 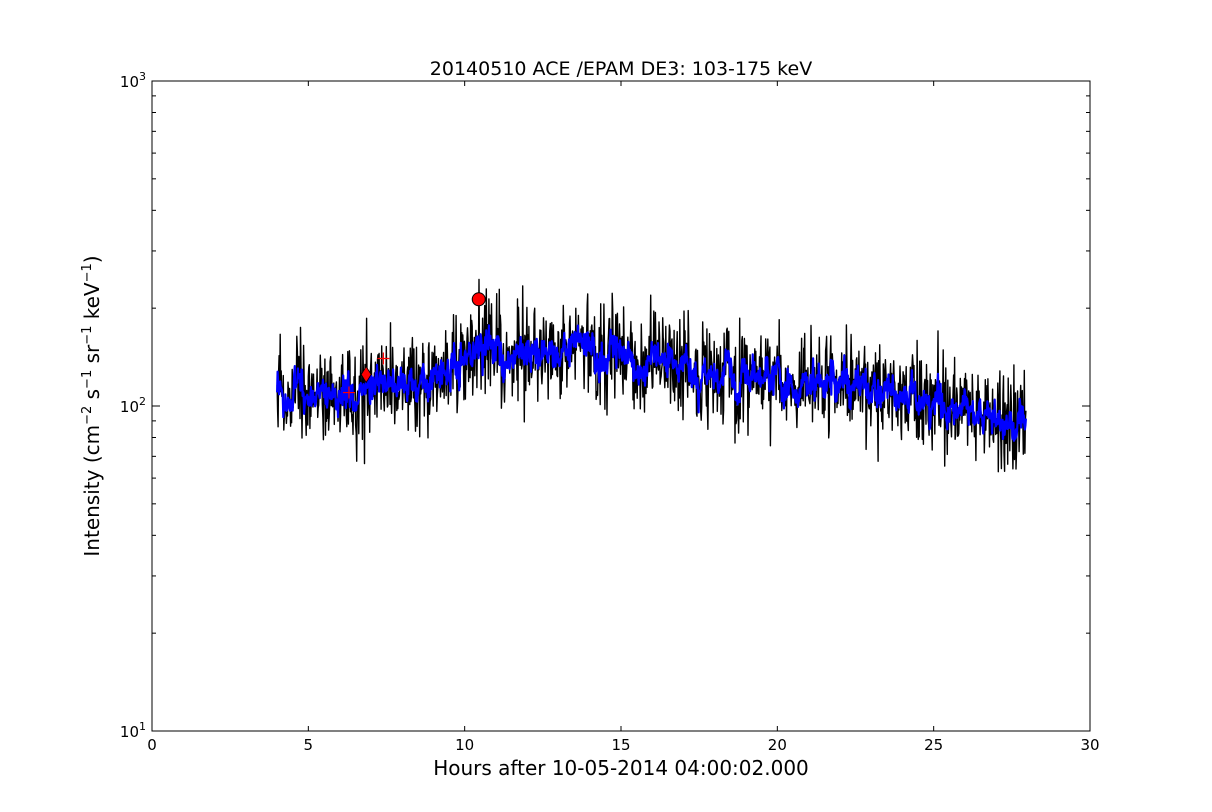 What do you see at coordinates (133, 730) in the screenshot?
I see `y-tick-label: 10¹` at bounding box center [133, 730].